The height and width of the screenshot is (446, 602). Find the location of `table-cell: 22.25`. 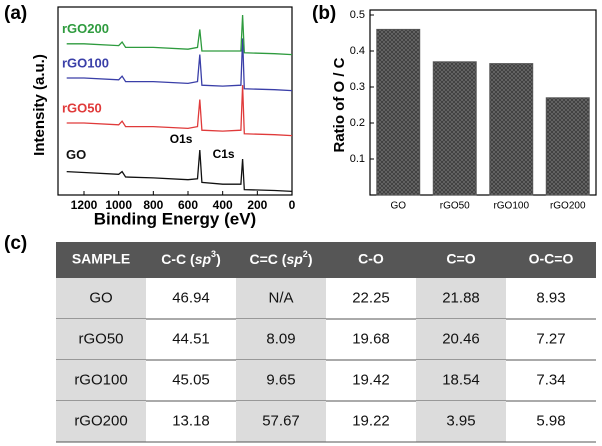

table-cell: 22.25 is located at coordinates (371, 297).